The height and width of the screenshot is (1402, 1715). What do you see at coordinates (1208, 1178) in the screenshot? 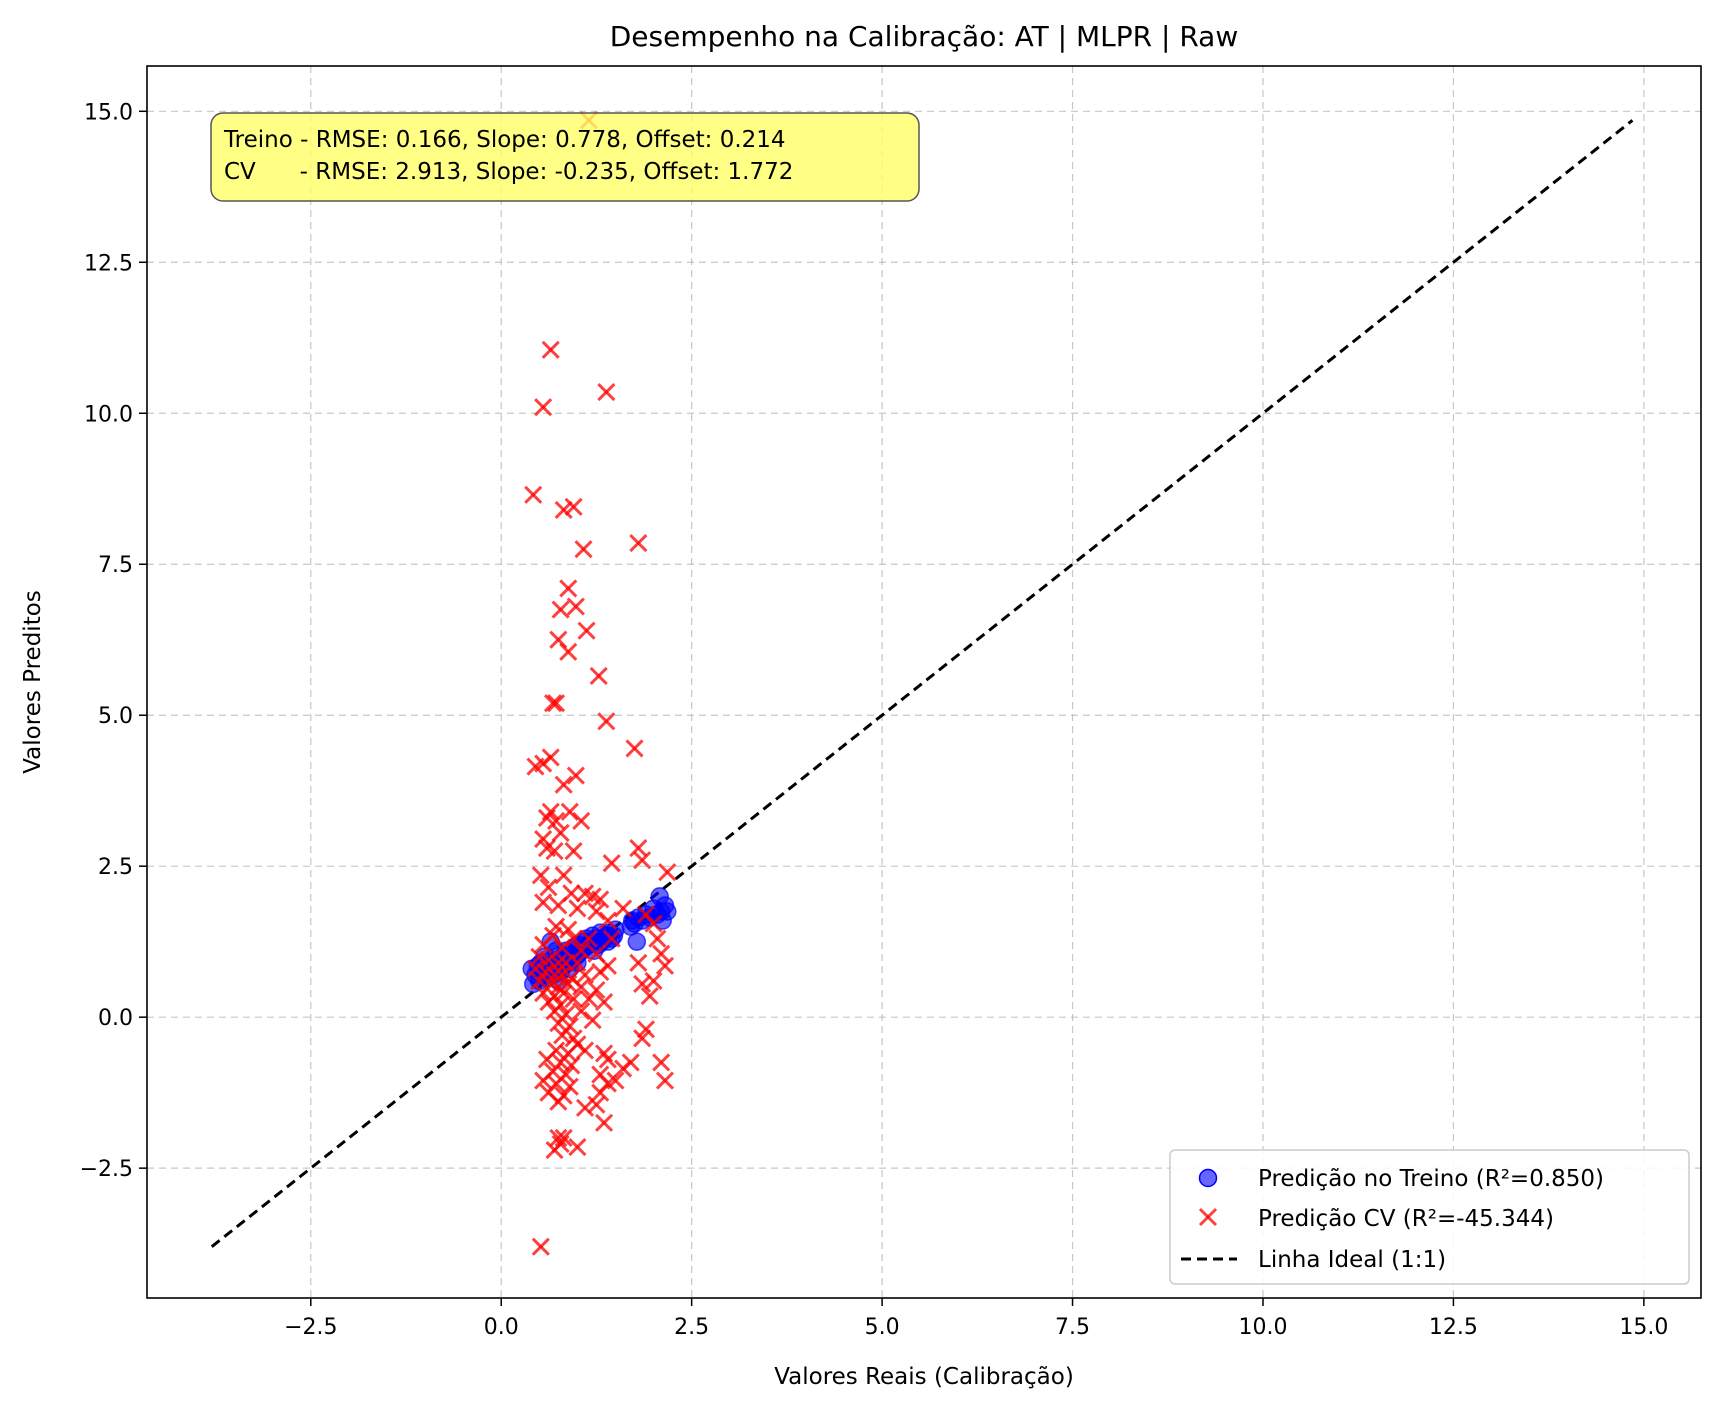
I see `legend-marker-train` at bounding box center [1208, 1178].